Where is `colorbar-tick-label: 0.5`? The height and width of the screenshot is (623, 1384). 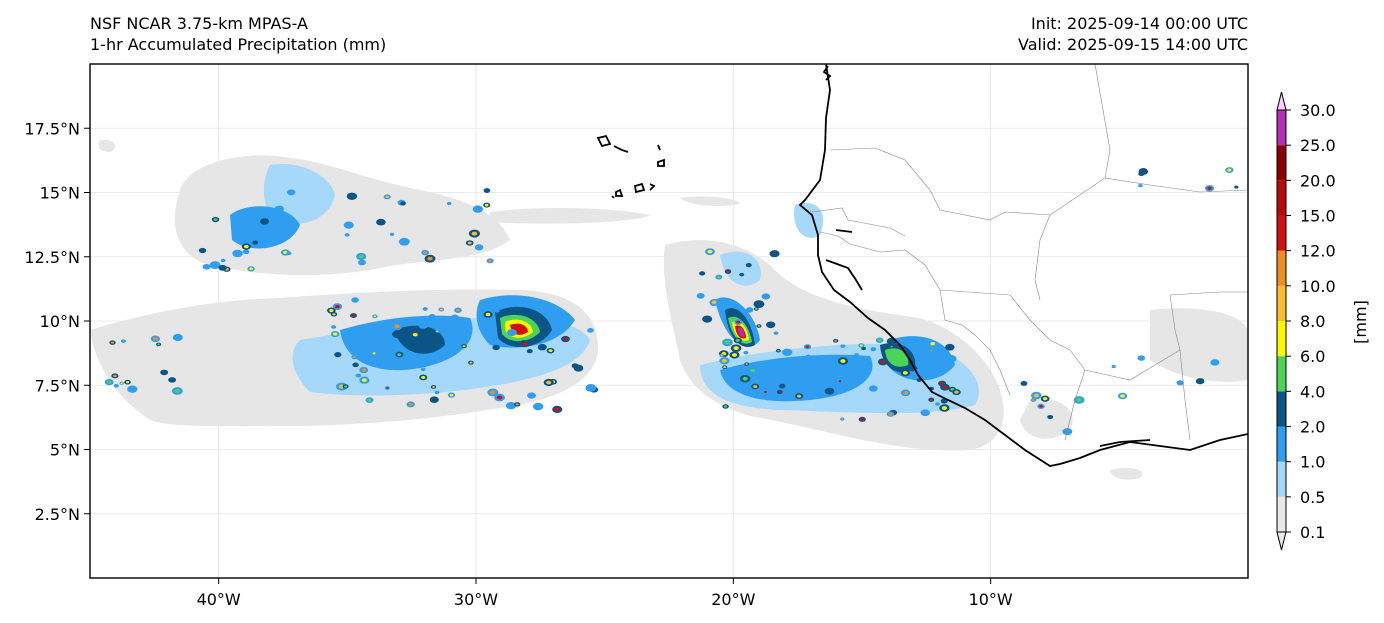 colorbar-tick-label: 0.5 is located at coordinates (1312, 497).